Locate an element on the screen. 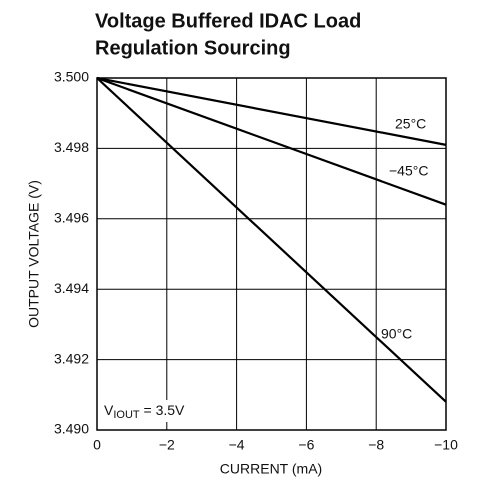  annotation-rest: = 3.5V is located at coordinates (162, 410).